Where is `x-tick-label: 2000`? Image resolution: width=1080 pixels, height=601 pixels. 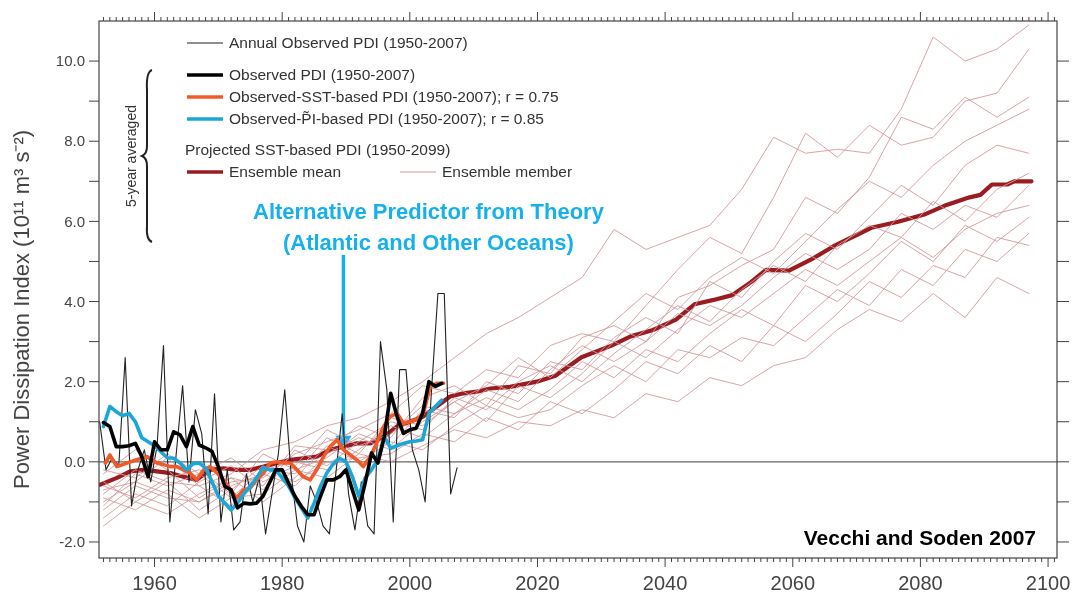 x-tick-label: 2000 is located at coordinates (410, 583).